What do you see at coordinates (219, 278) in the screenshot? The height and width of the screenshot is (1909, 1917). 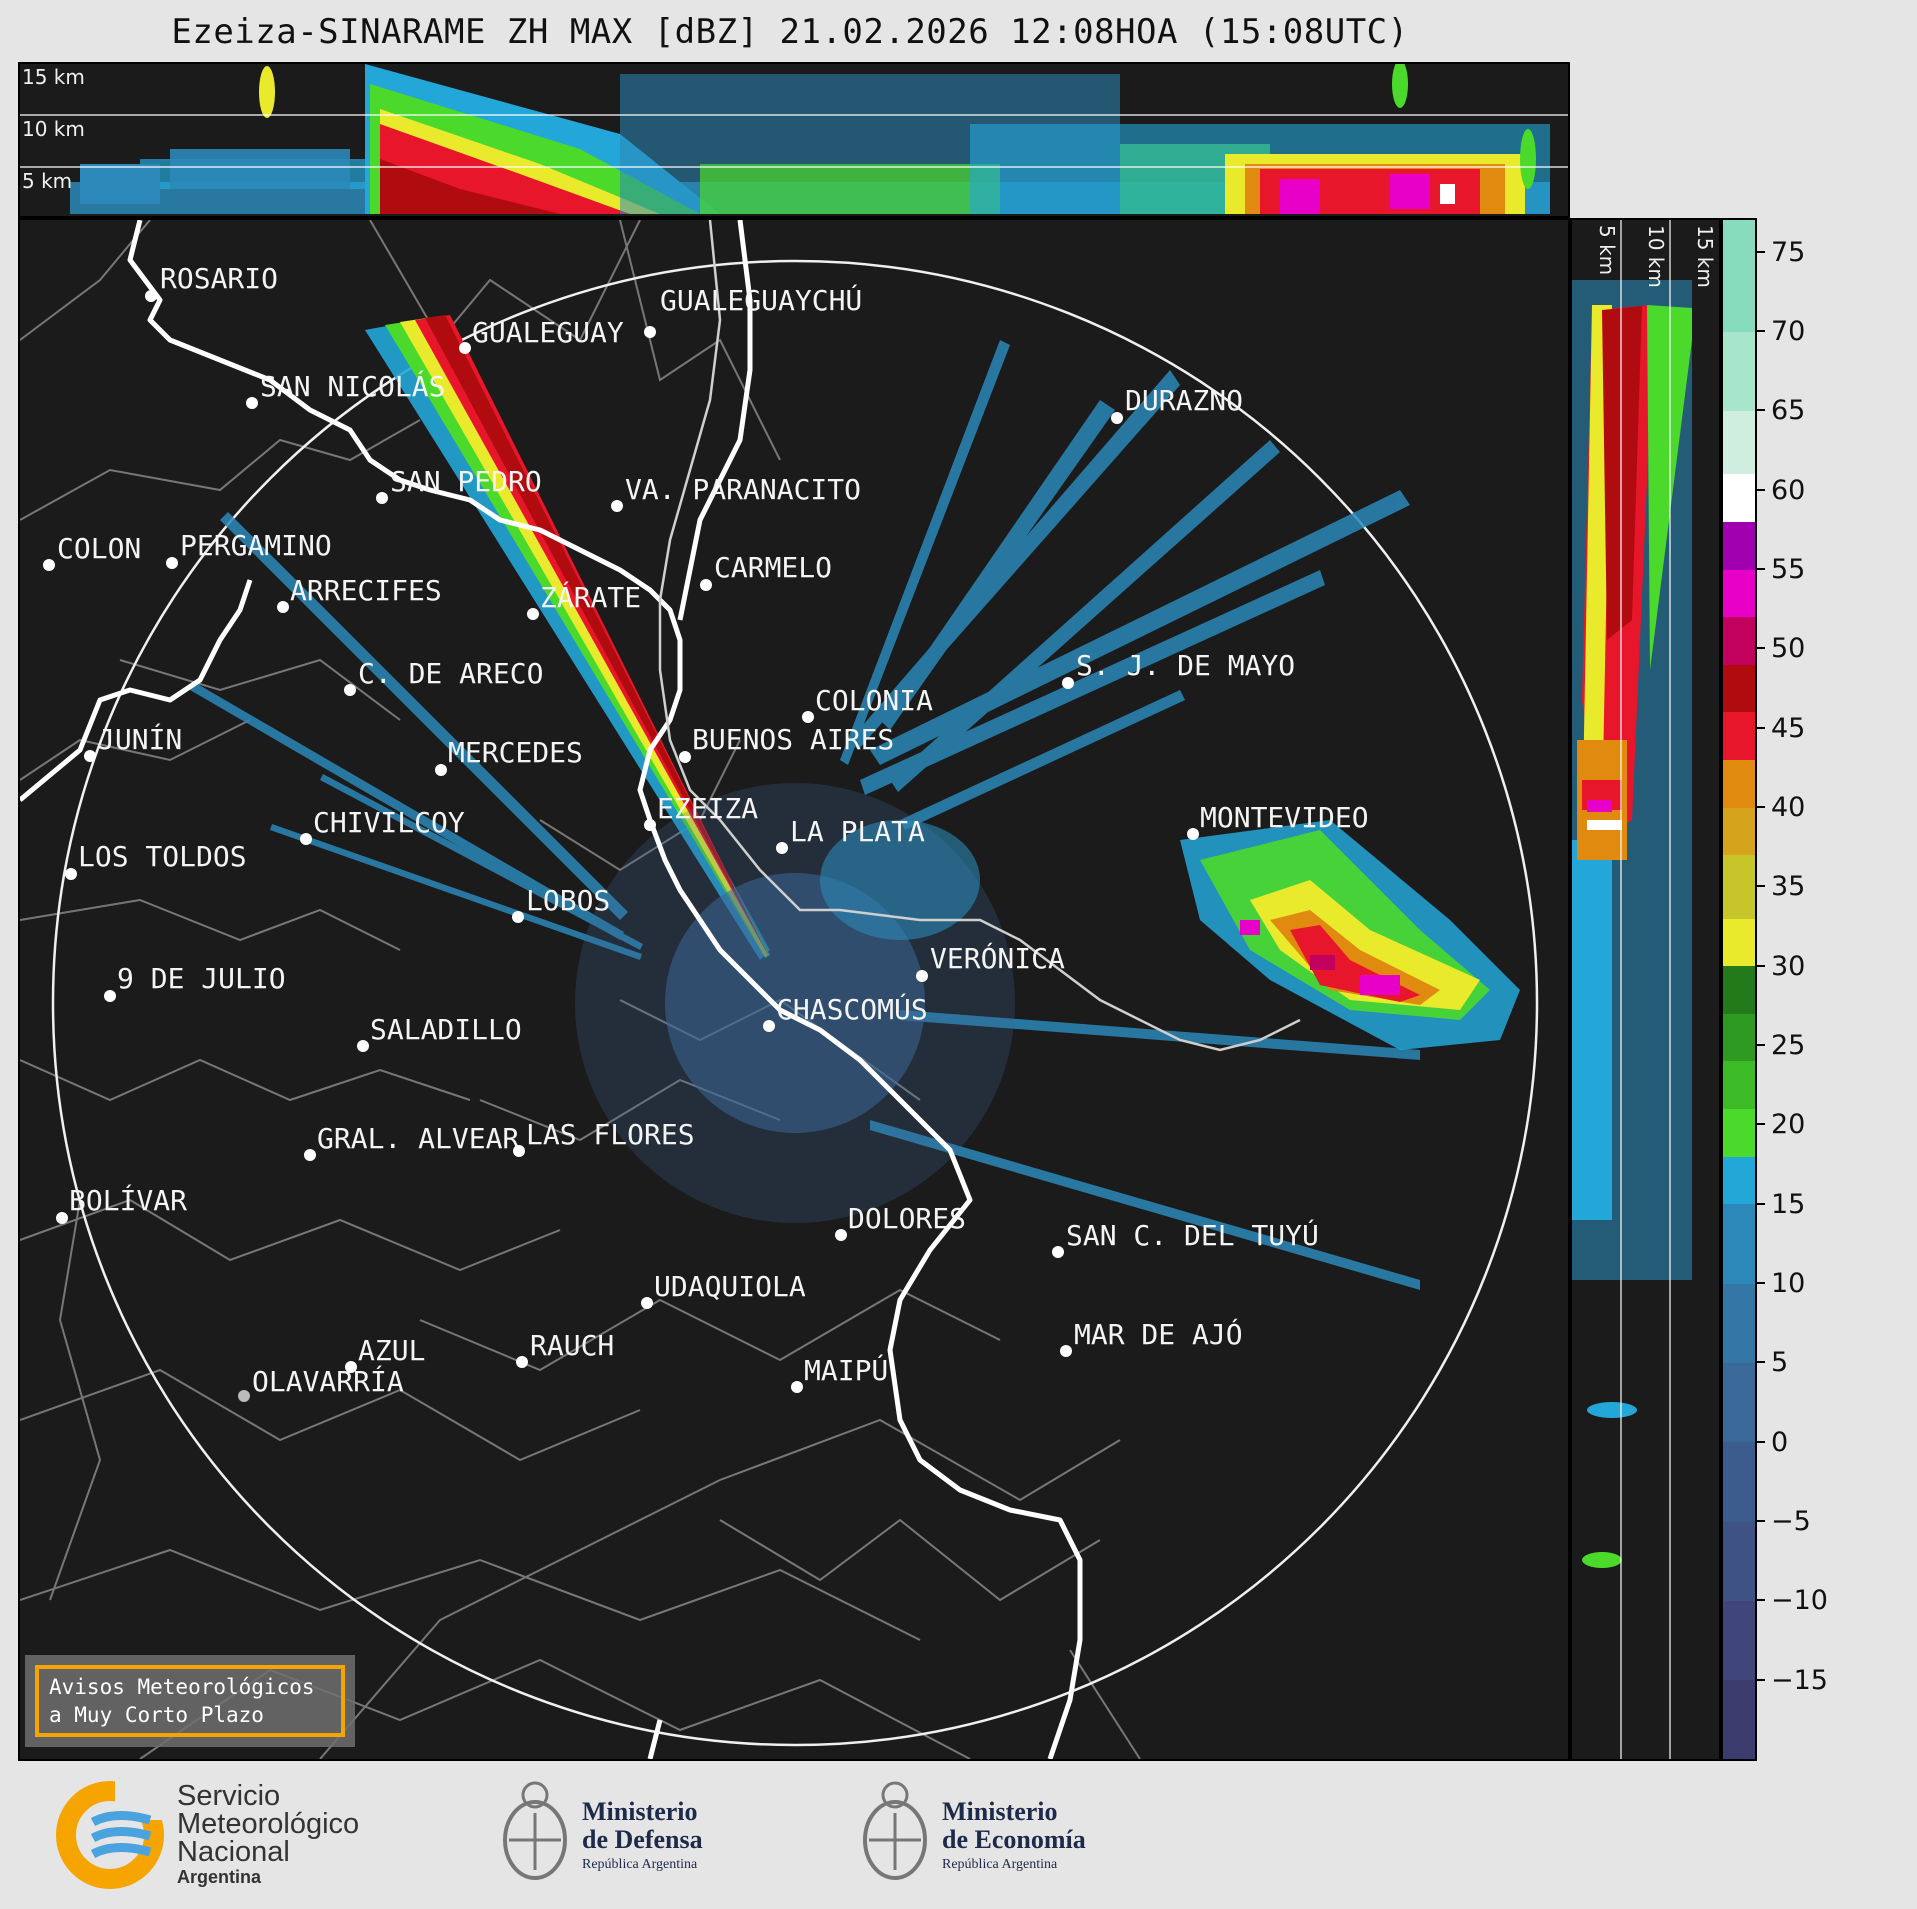 I see `city-label-rosario: ROSARIO` at bounding box center [219, 278].